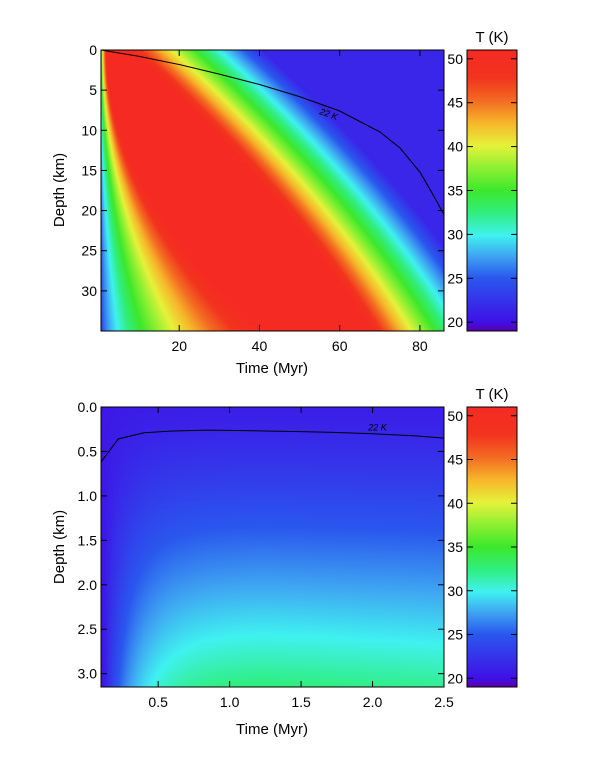  I want to click on top-colorbar-tick-label: 50, so click(455, 59).